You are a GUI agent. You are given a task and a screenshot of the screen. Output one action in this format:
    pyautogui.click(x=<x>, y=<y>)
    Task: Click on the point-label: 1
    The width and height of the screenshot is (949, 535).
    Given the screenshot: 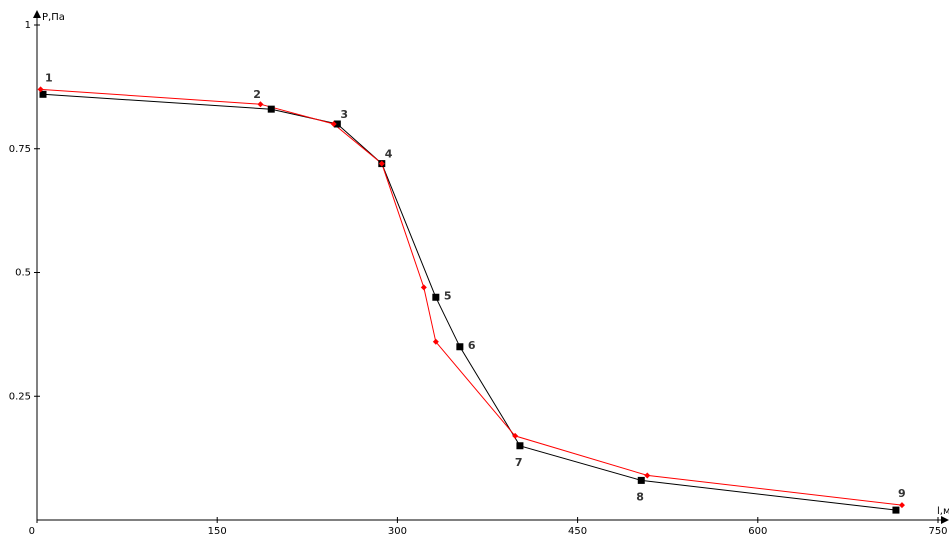 What is the action you would take?
    pyautogui.click(x=49, y=77)
    